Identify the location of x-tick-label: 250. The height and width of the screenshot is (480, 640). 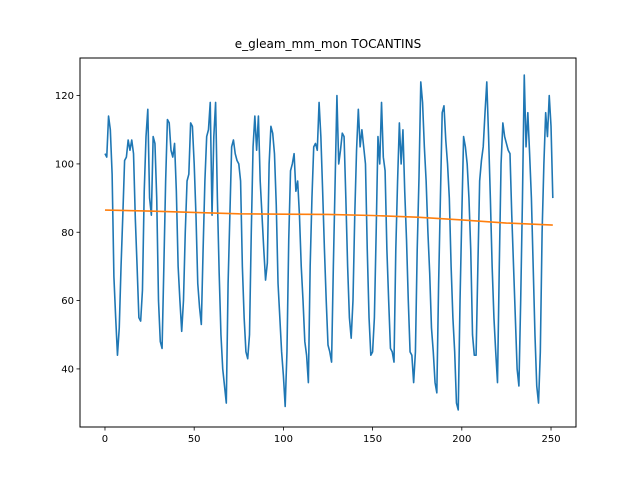
(550, 439).